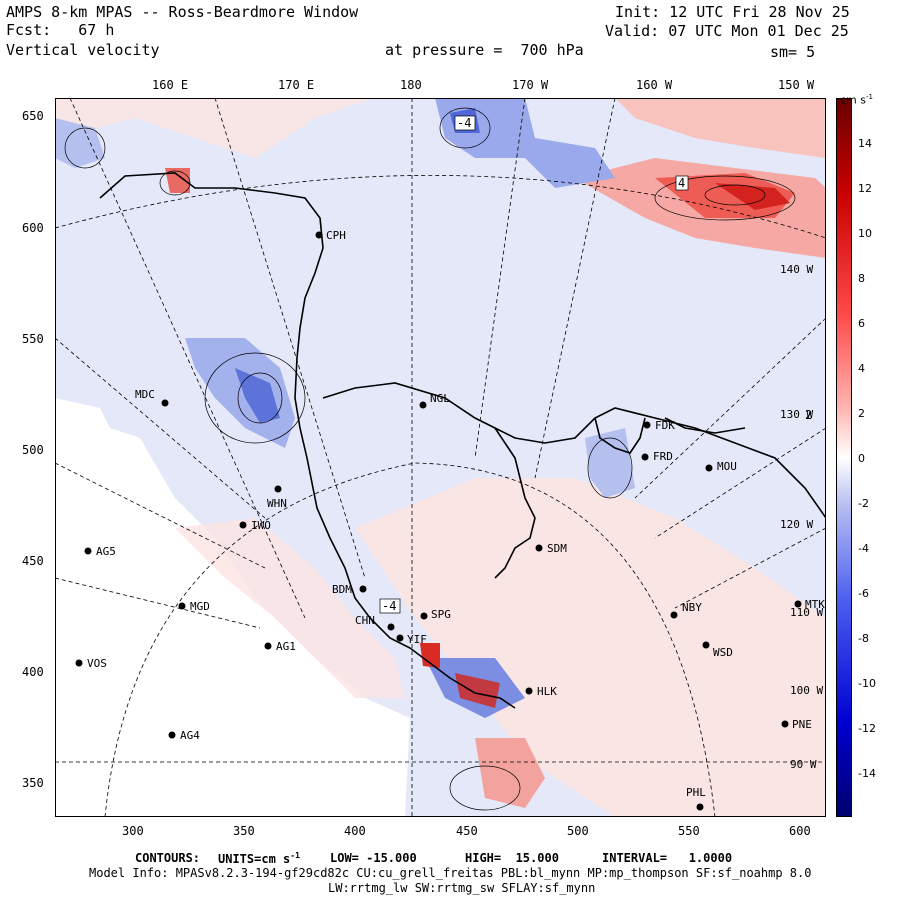 Image resolution: width=900 pixels, height=900 pixels. I want to click on station-label: YIF, so click(417, 639).